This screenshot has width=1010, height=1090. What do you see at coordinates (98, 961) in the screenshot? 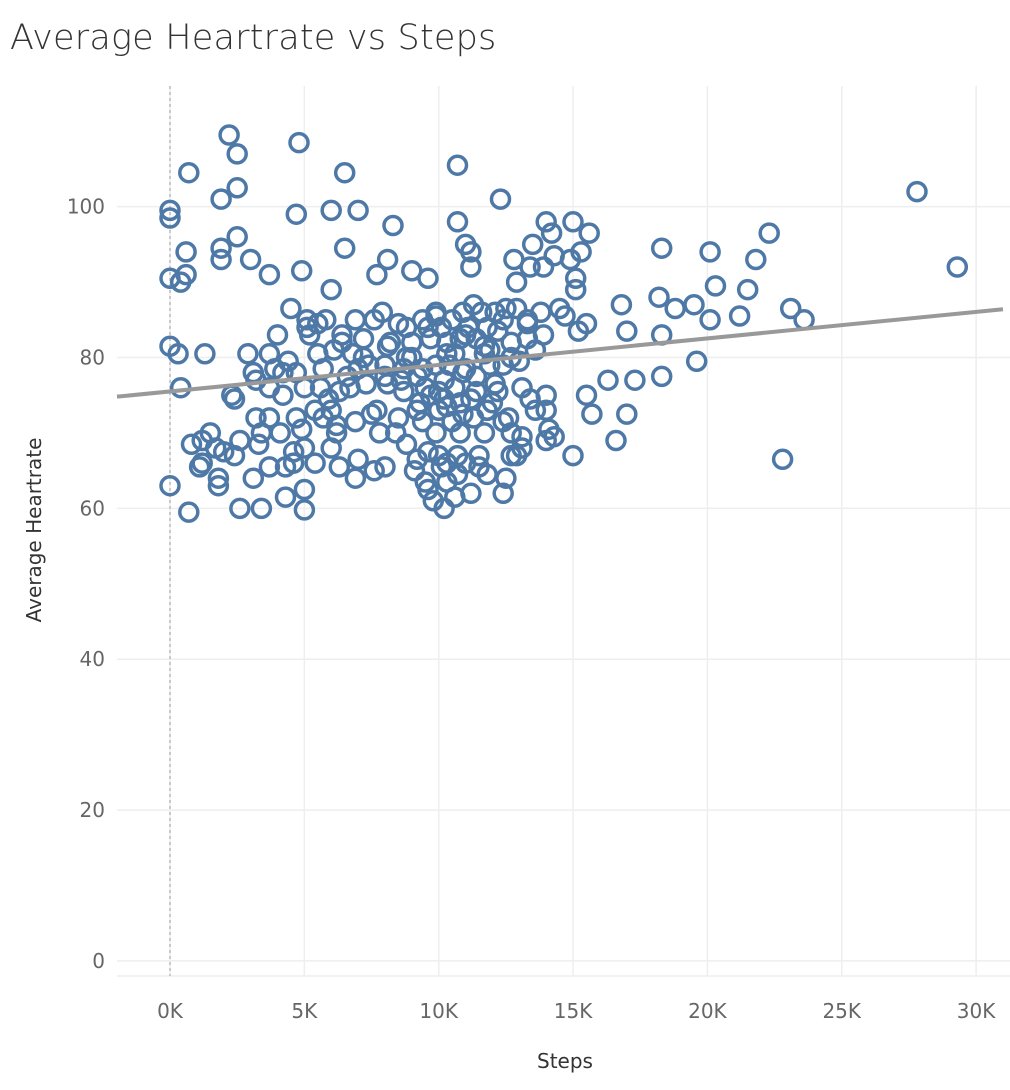
I see `y-tick-label: 0` at bounding box center [98, 961].